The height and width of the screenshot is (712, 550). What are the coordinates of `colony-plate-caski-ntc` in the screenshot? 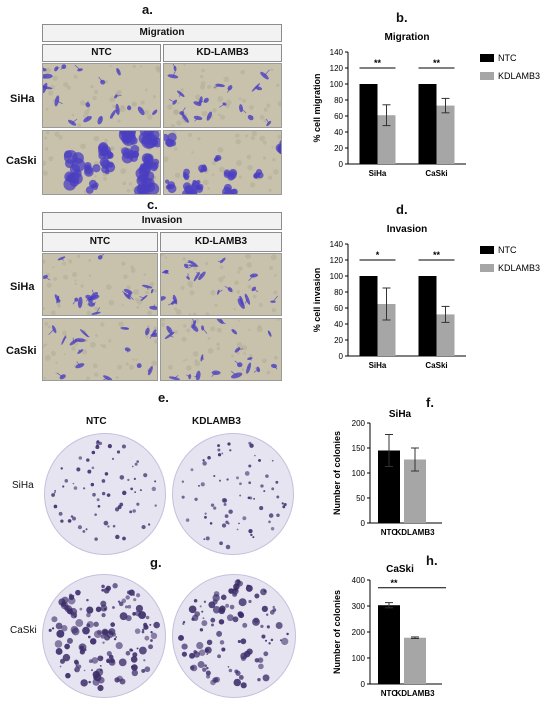 It's located at (104, 636).